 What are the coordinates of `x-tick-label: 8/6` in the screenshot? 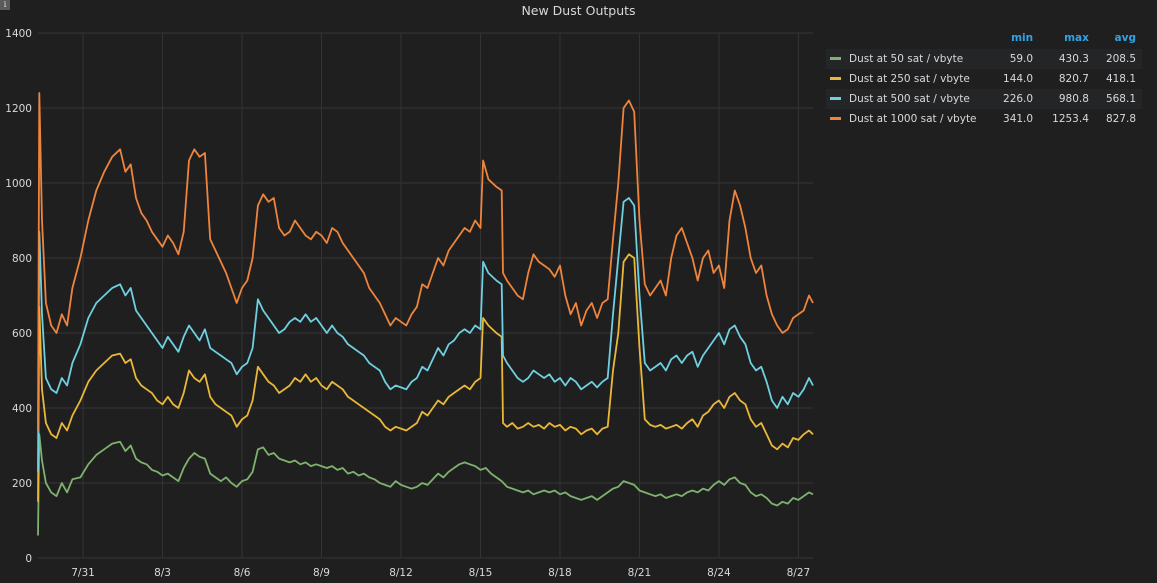 It's located at (242, 573).